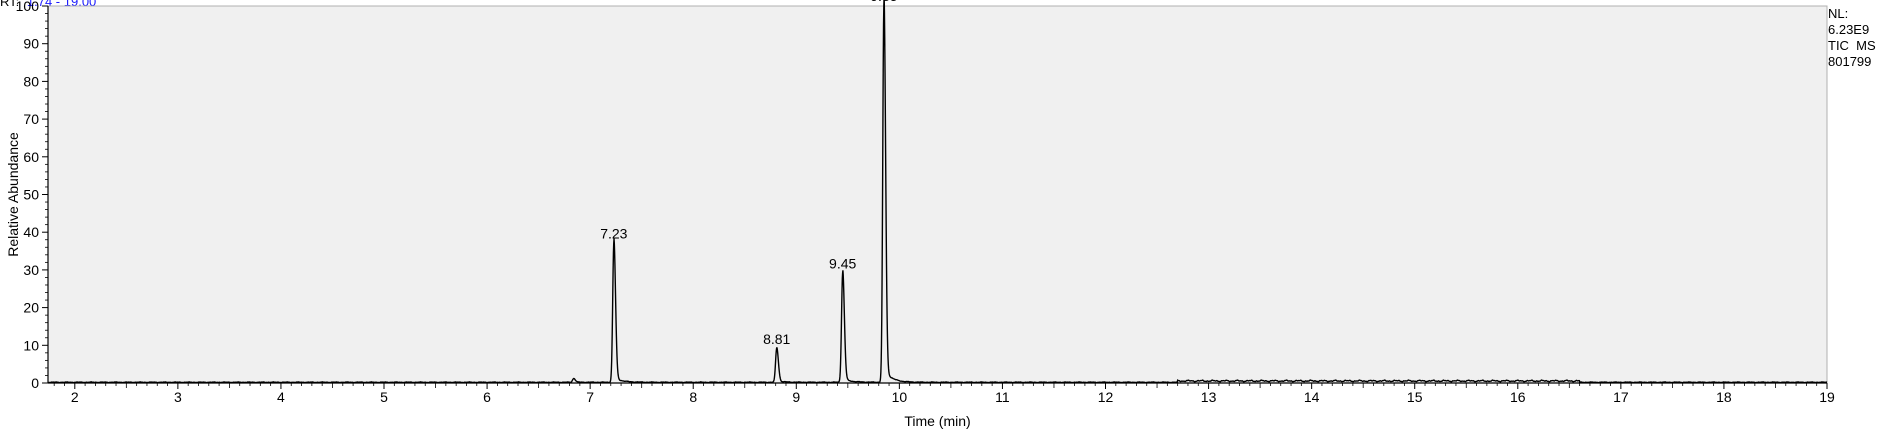  What do you see at coordinates (31, 270) in the screenshot?
I see `y-tick-label: 30` at bounding box center [31, 270].